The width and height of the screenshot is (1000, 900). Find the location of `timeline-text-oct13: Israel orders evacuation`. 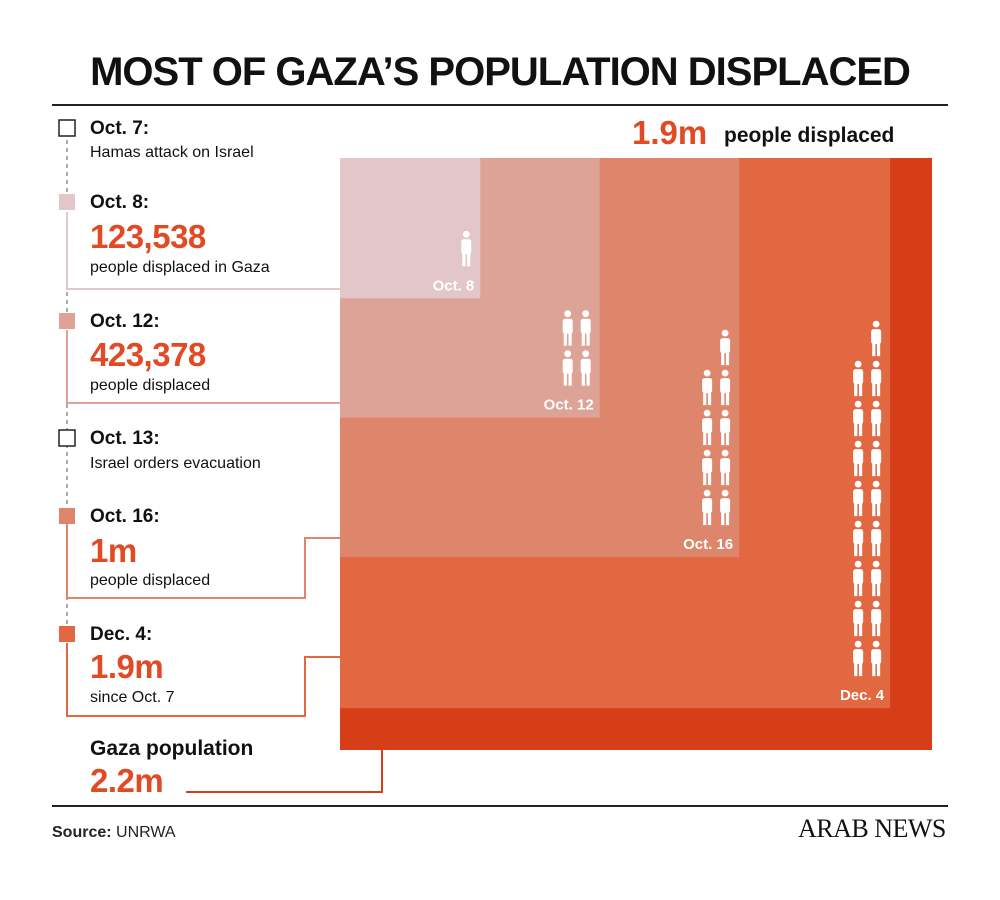

timeline-text-oct13: Israel orders evacuation is located at coordinates (175, 463).